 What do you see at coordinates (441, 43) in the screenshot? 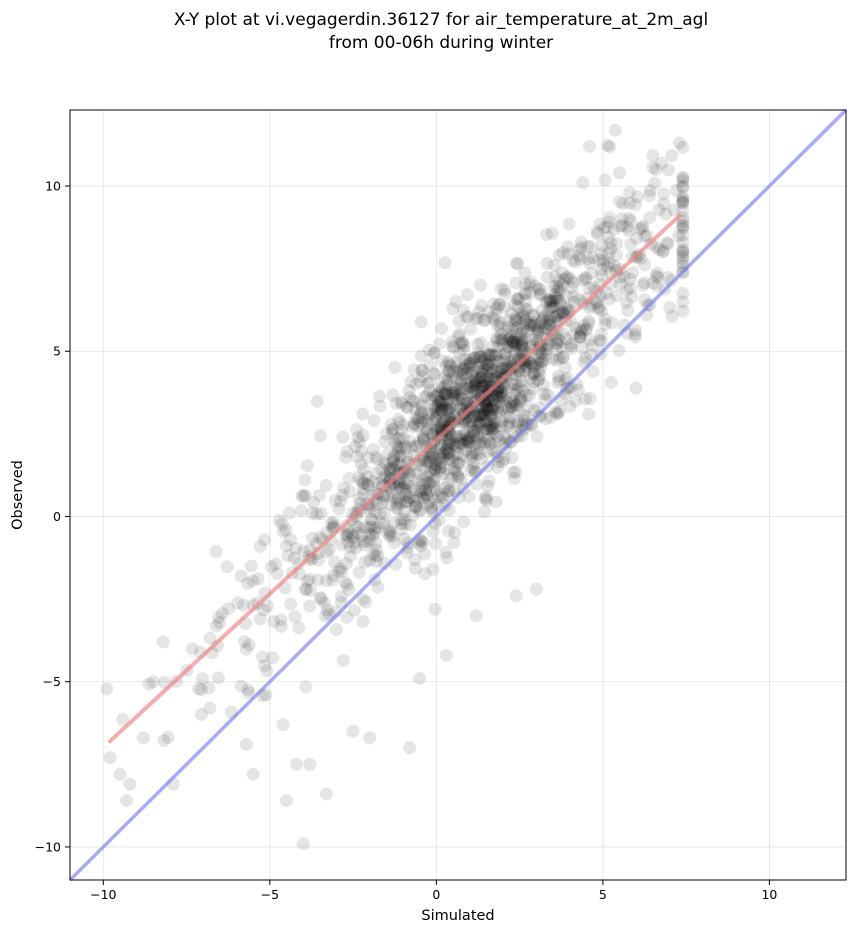
I see `chart-subtitle: from 00-06h during winter` at bounding box center [441, 43].